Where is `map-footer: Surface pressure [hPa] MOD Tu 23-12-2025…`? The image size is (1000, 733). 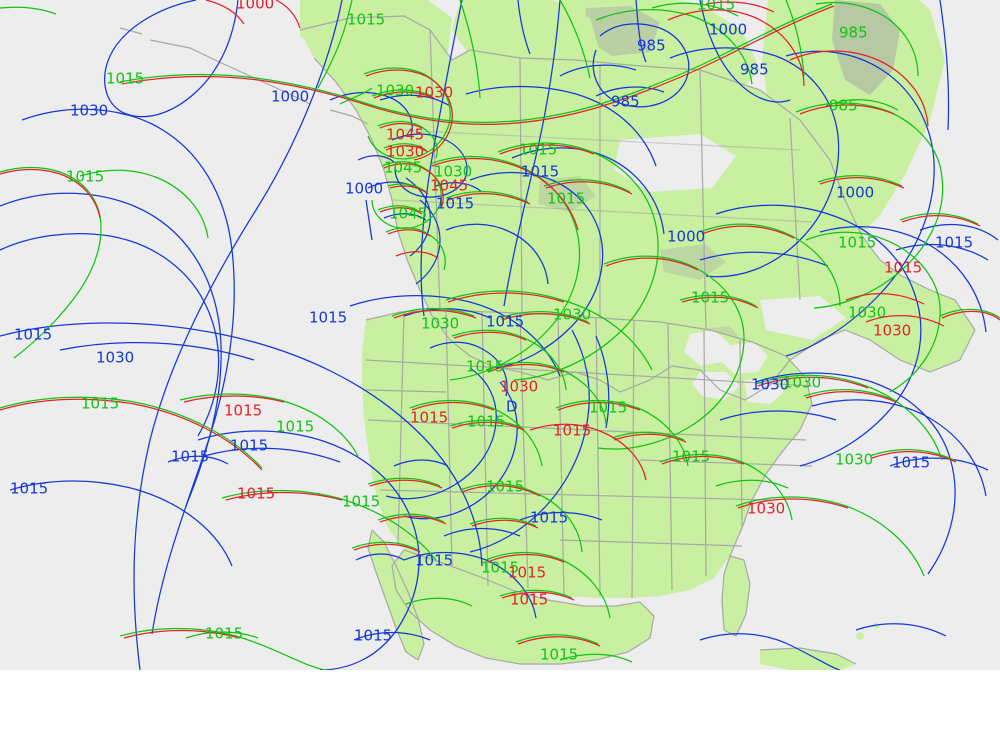
map-footer: Surface pressure [hPa] MOD Tu 23-12-2025… is located at coordinates (500, 701).